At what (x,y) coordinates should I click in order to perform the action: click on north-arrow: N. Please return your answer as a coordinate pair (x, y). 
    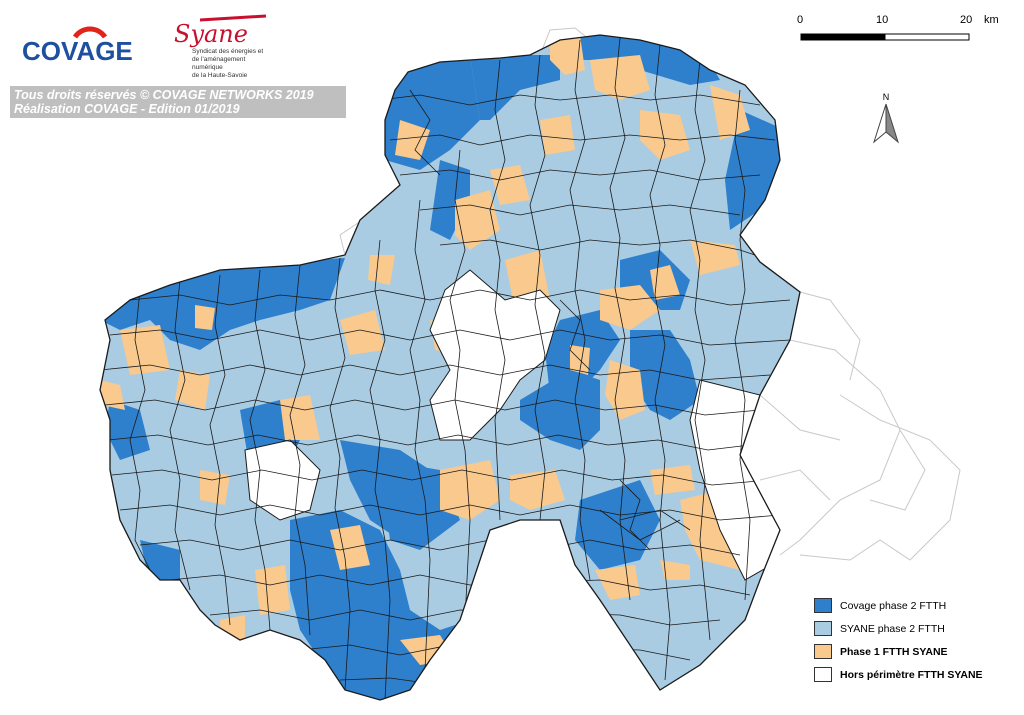
    Looking at the image, I should click on (886, 121).